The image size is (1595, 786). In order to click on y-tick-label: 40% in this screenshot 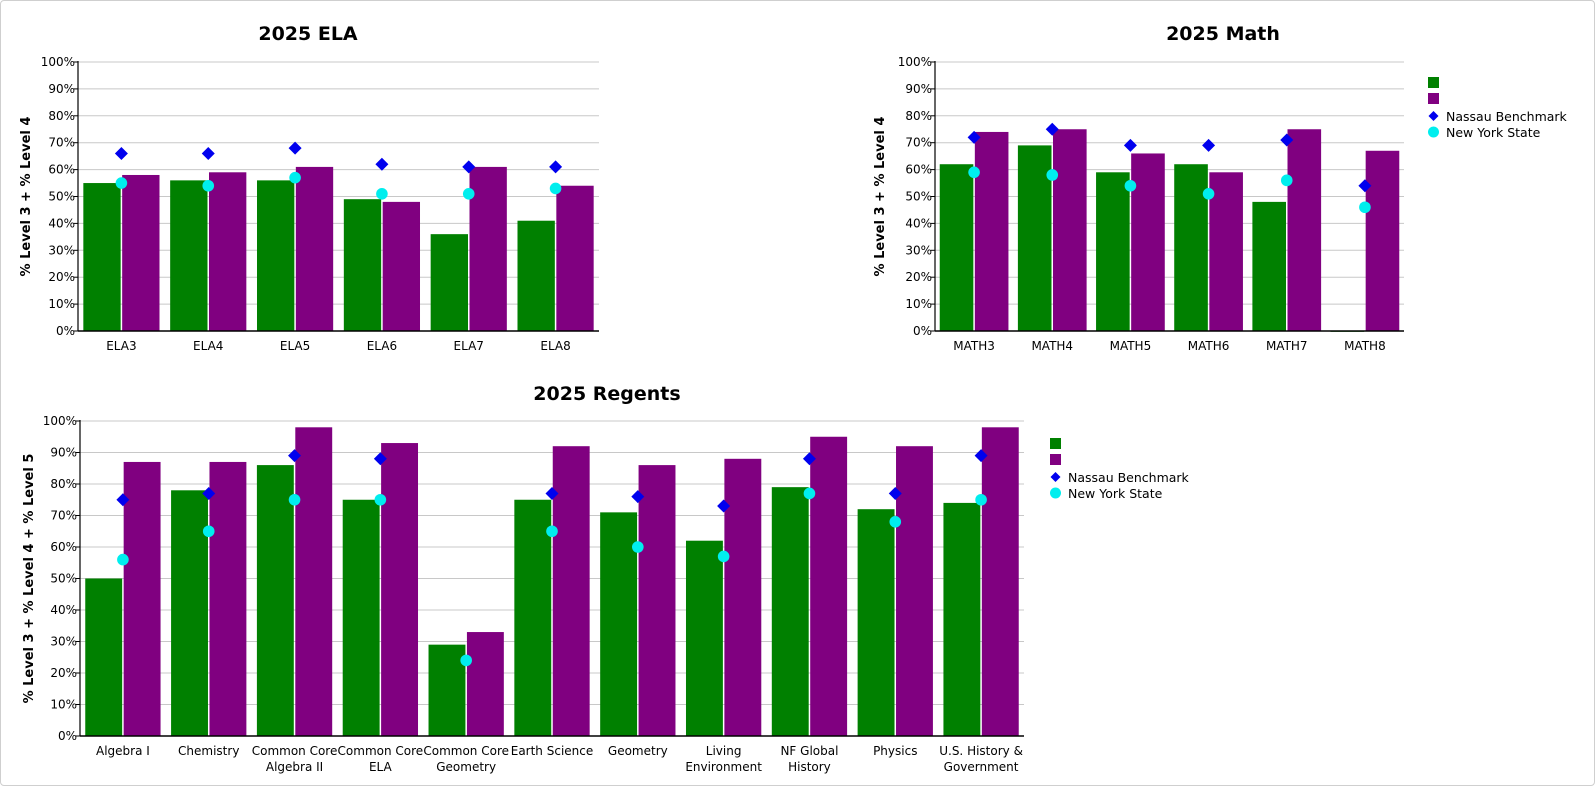, I will do `click(61, 223)`.